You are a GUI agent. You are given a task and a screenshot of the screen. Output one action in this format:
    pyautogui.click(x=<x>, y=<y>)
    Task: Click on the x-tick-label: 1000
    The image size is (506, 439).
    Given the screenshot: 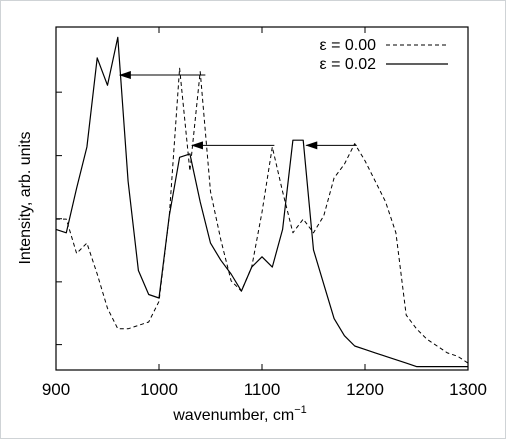 What is the action you would take?
    pyautogui.click(x=159, y=389)
    